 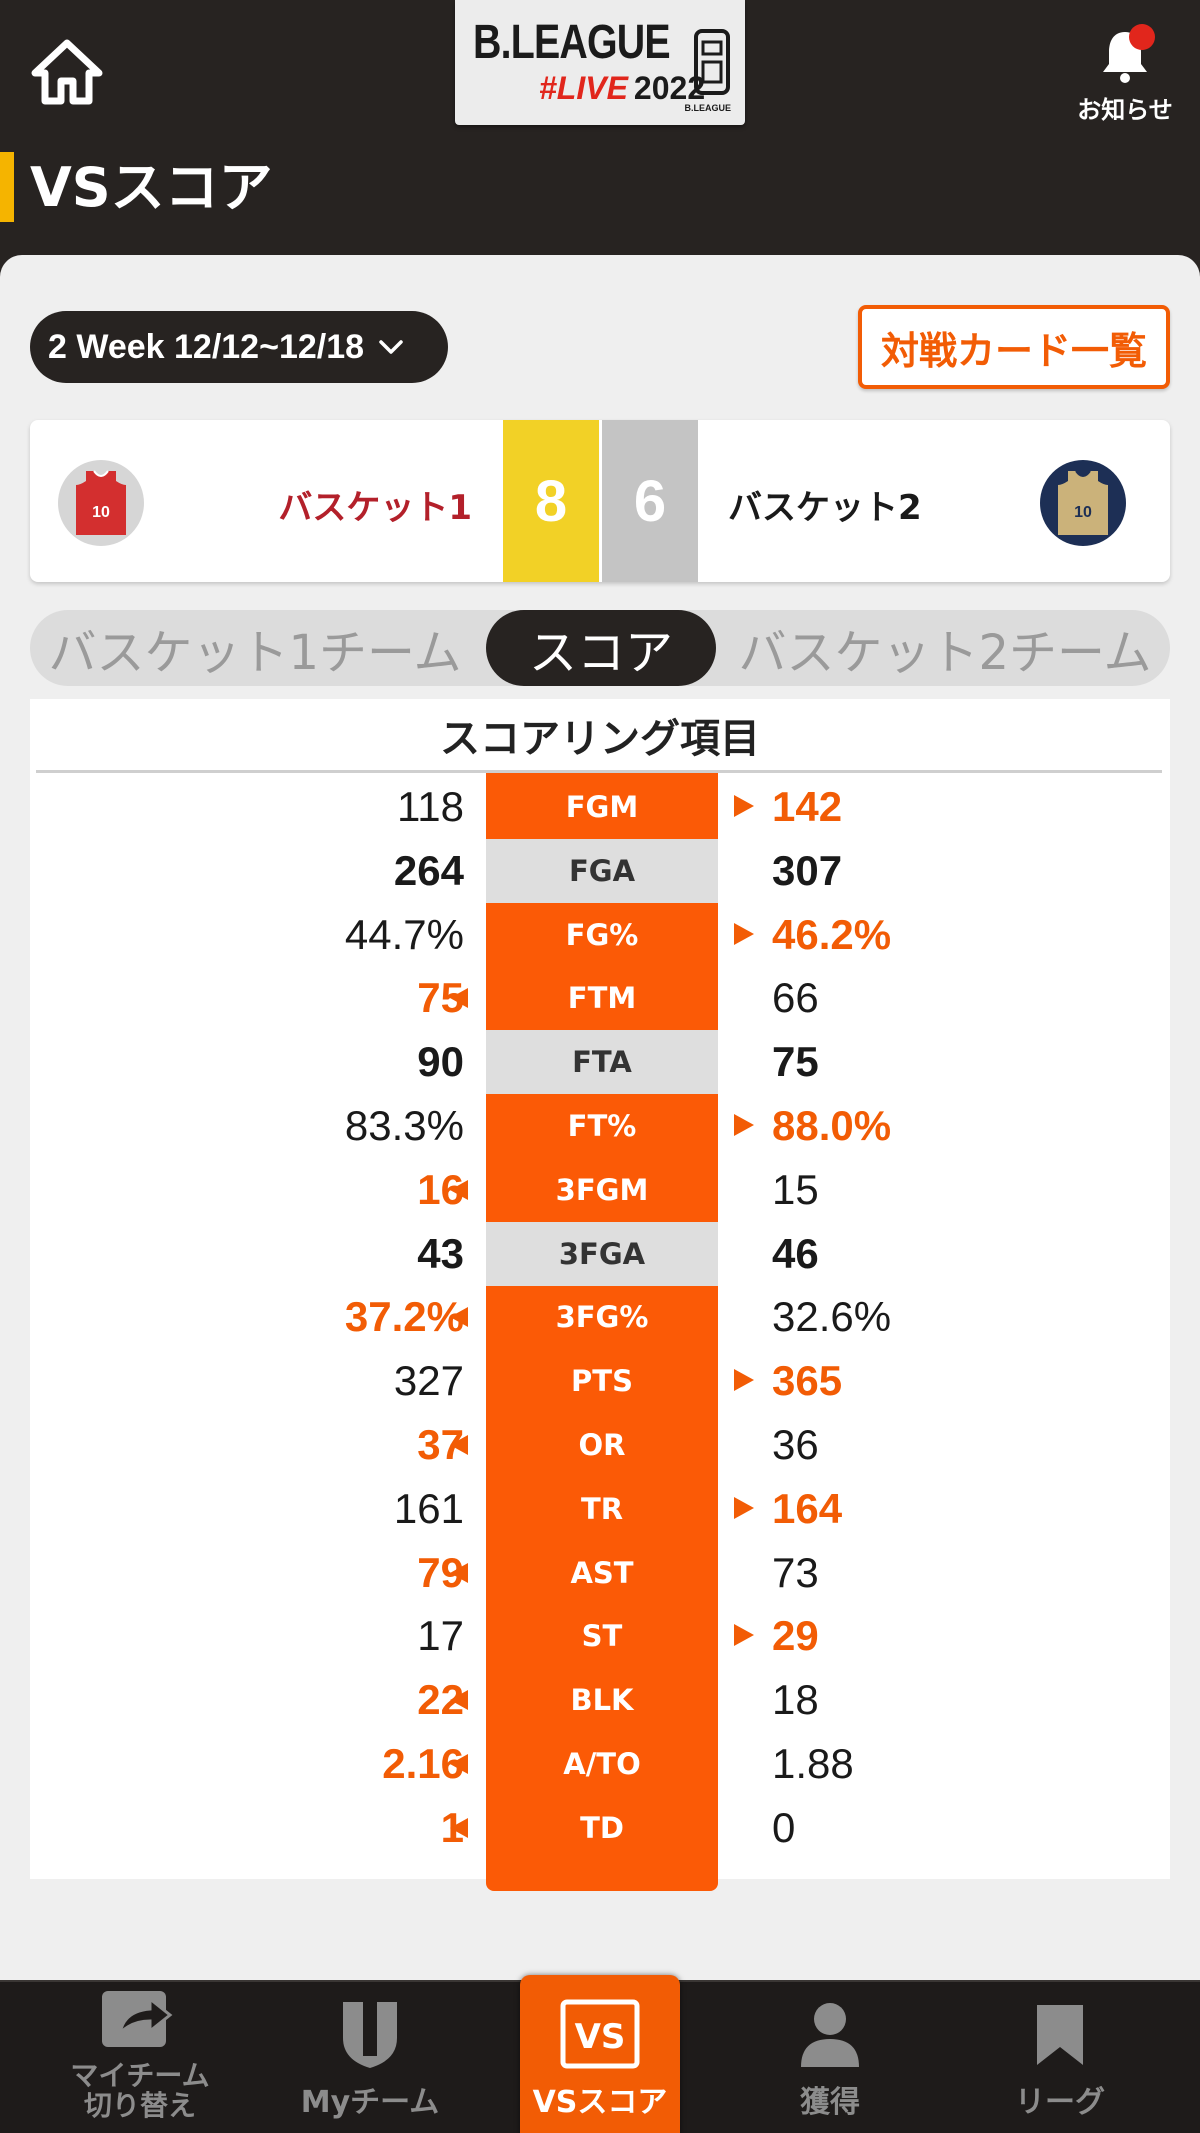 What do you see at coordinates (600, 1700) in the screenshot?
I see `stat-row: 22 BLK 18` at bounding box center [600, 1700].